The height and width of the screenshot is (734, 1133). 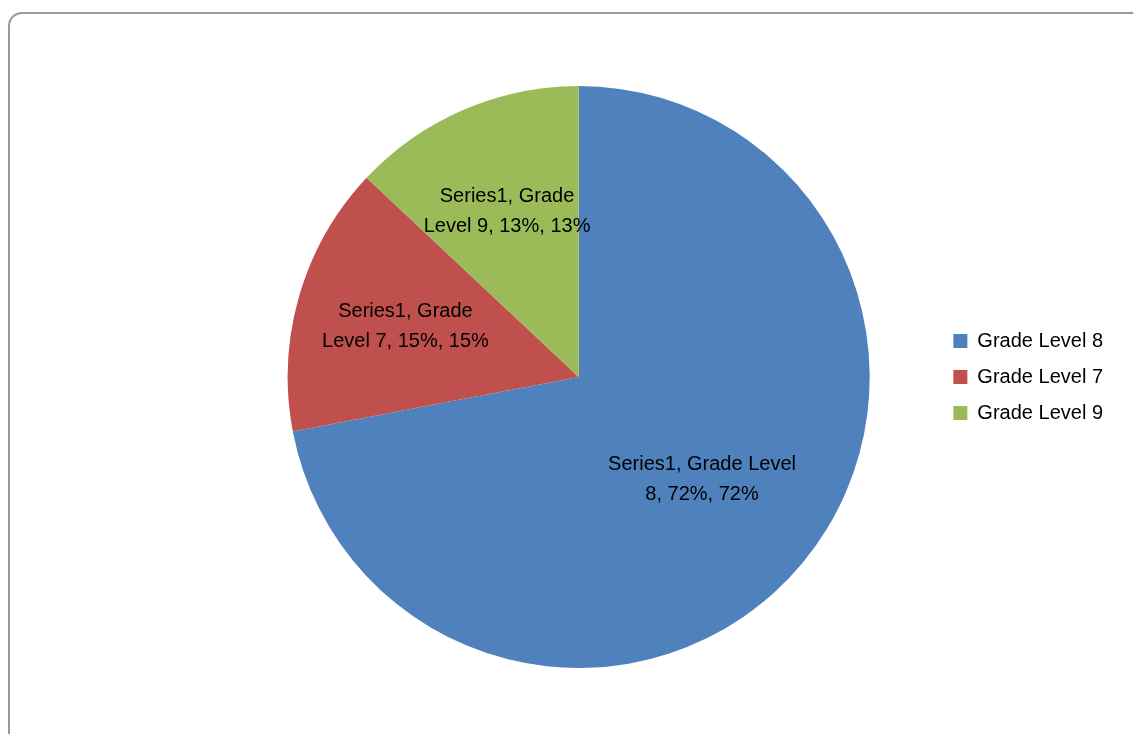 I want to click on data-label: Series1, Grade Level 8, 72%, 72%, so click(x=702, y=477).